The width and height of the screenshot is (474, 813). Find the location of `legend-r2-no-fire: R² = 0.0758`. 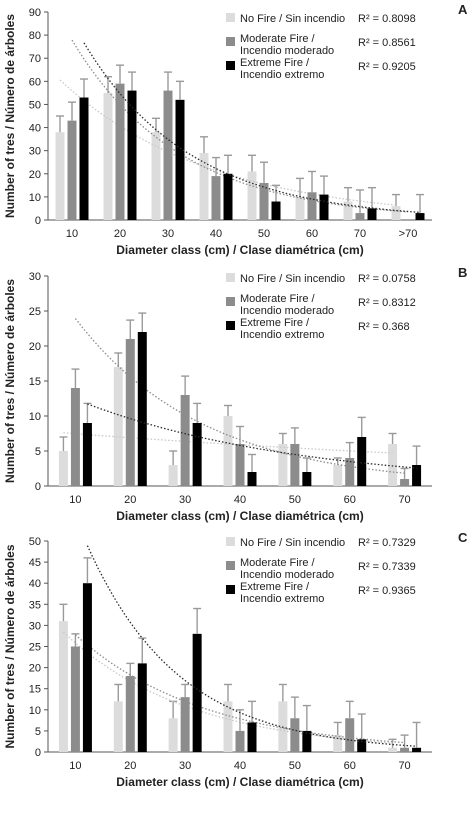

legend-r2-no-fire: R² = 0.0758 is located at coordinates (387, 279).